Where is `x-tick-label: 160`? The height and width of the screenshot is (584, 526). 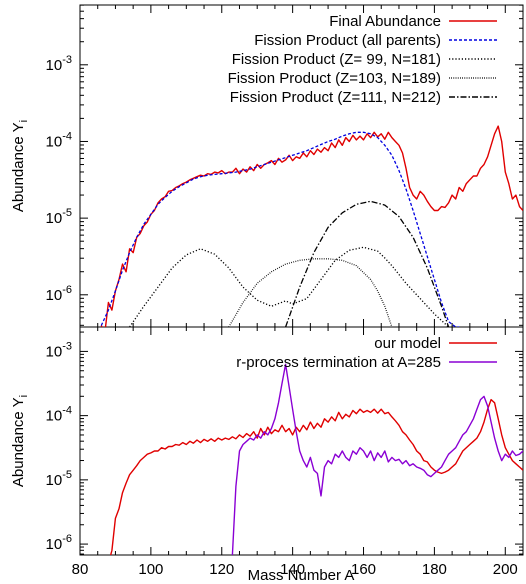 x-tick-label: 160 is located at coordinates (363, 569).